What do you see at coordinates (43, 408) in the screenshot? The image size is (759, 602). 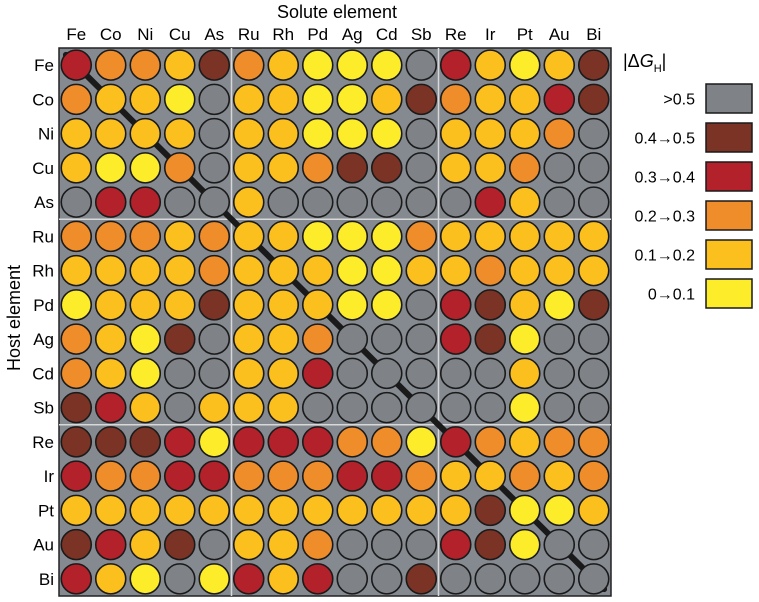 I see `y-tick-label: Sb` at bounding box center [43, 408].